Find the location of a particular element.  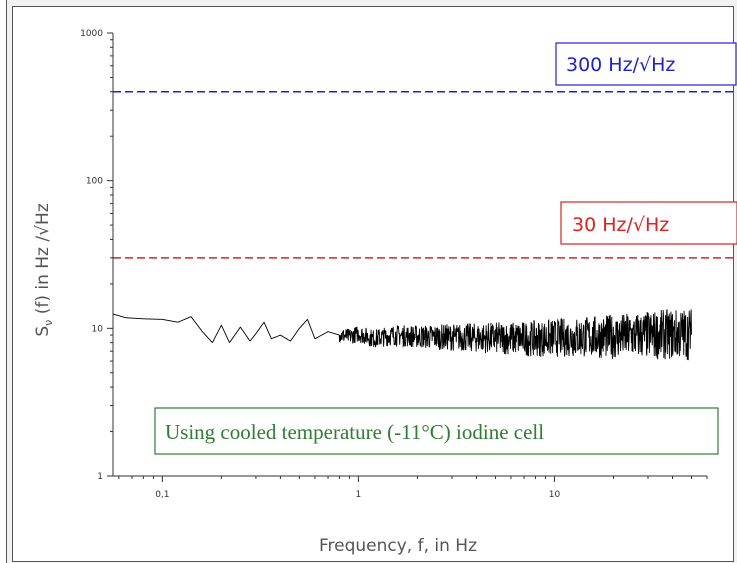

annotation-box is located at coordinates (436, 431).